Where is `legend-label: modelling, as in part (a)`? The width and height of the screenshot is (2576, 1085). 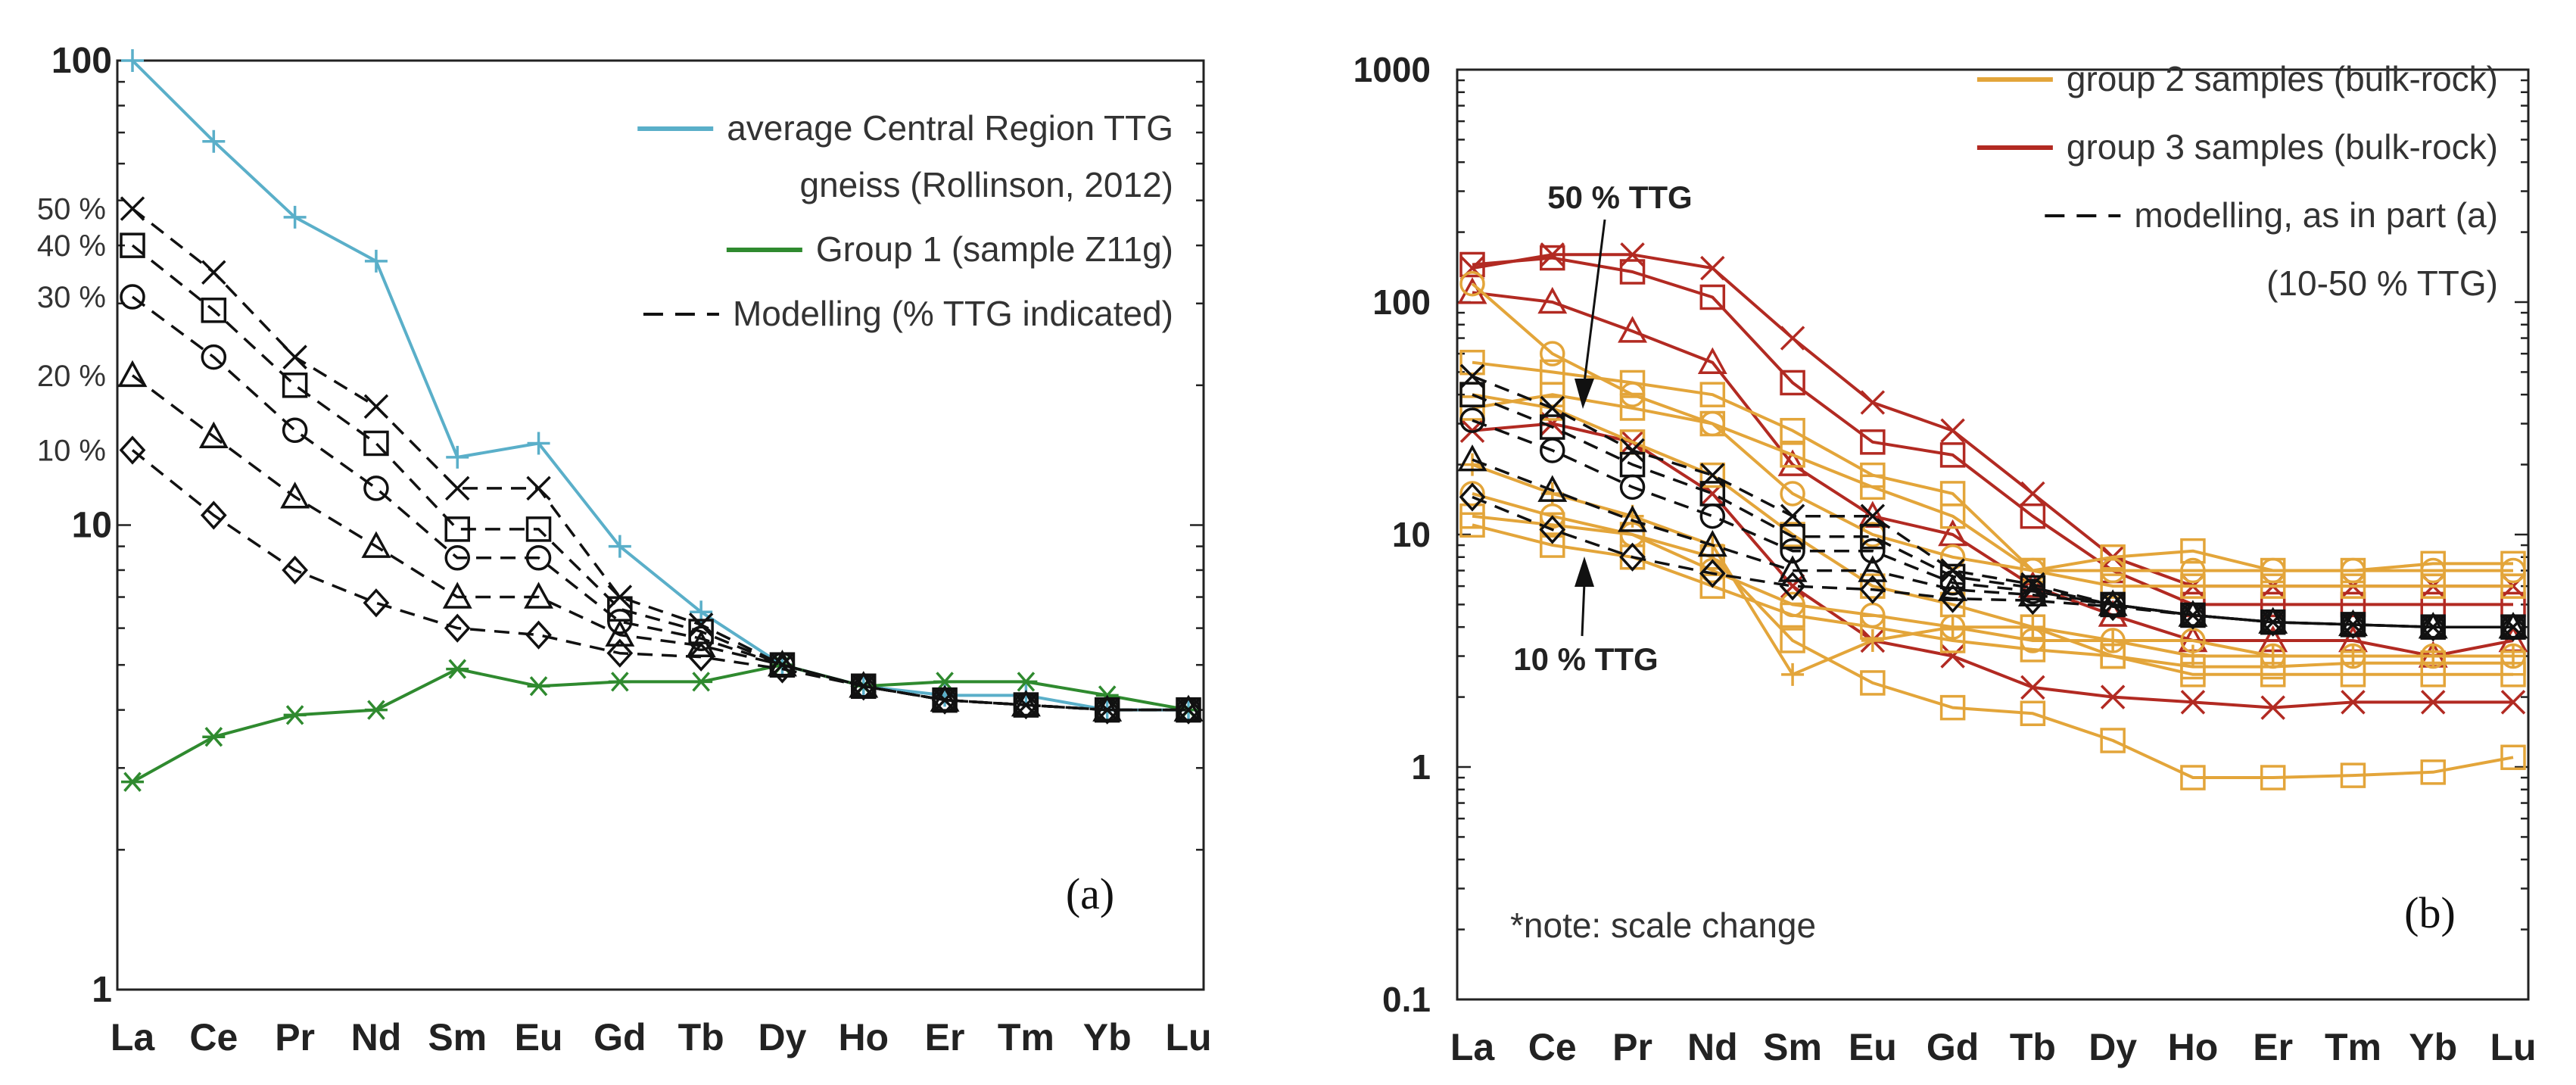 legend-label: modelling, as in part (a) is located at coordinates (2316, 215).